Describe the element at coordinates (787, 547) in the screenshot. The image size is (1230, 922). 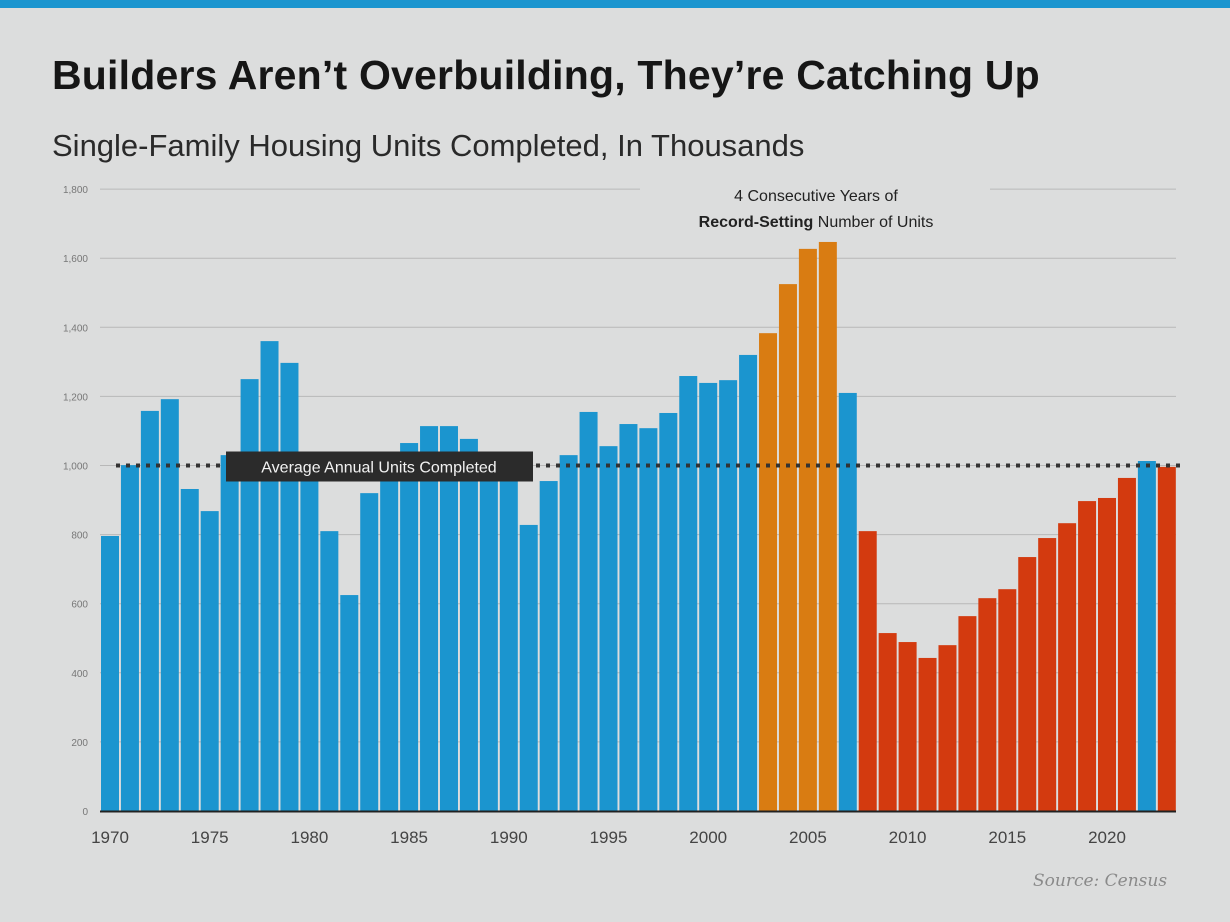
I see `bar-2004` at that location.